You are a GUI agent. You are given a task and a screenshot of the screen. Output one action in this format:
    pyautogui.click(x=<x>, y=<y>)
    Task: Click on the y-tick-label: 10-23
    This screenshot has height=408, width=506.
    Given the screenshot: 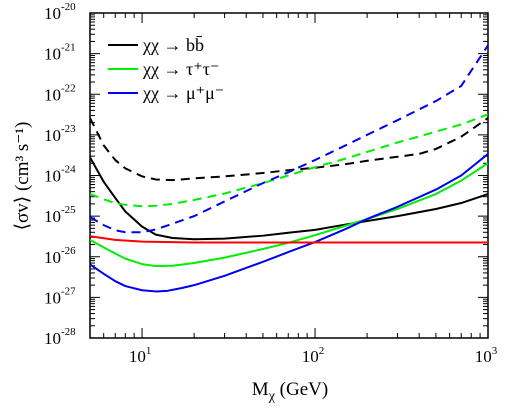 What is the action you would take?
    pyautogui.click(x=60, y=134)
    